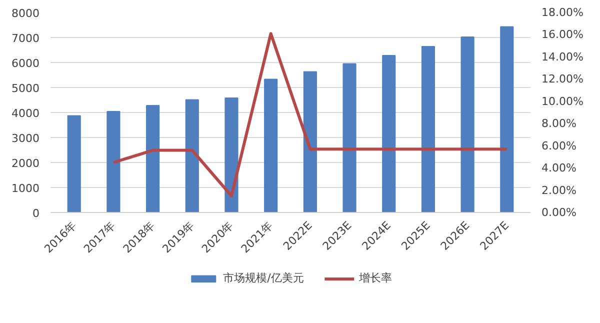 The image size is (600, 323). Describe the element at coordinates (263, 278) in the screenshot. I see `legend-label: 市场规模/亿美元` at that location.